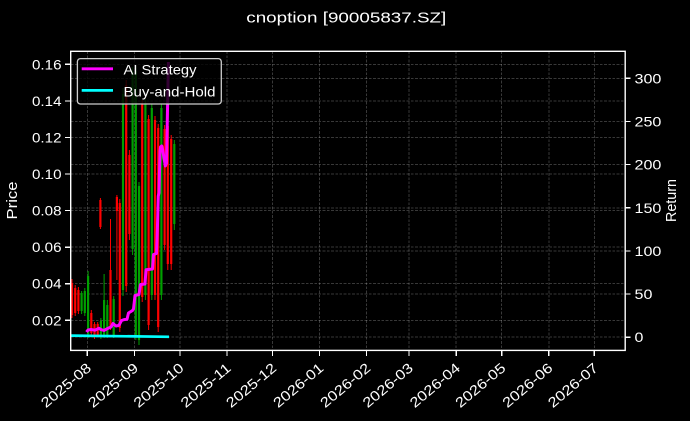  I want to click on svg-text: 200, so click(648, 165).